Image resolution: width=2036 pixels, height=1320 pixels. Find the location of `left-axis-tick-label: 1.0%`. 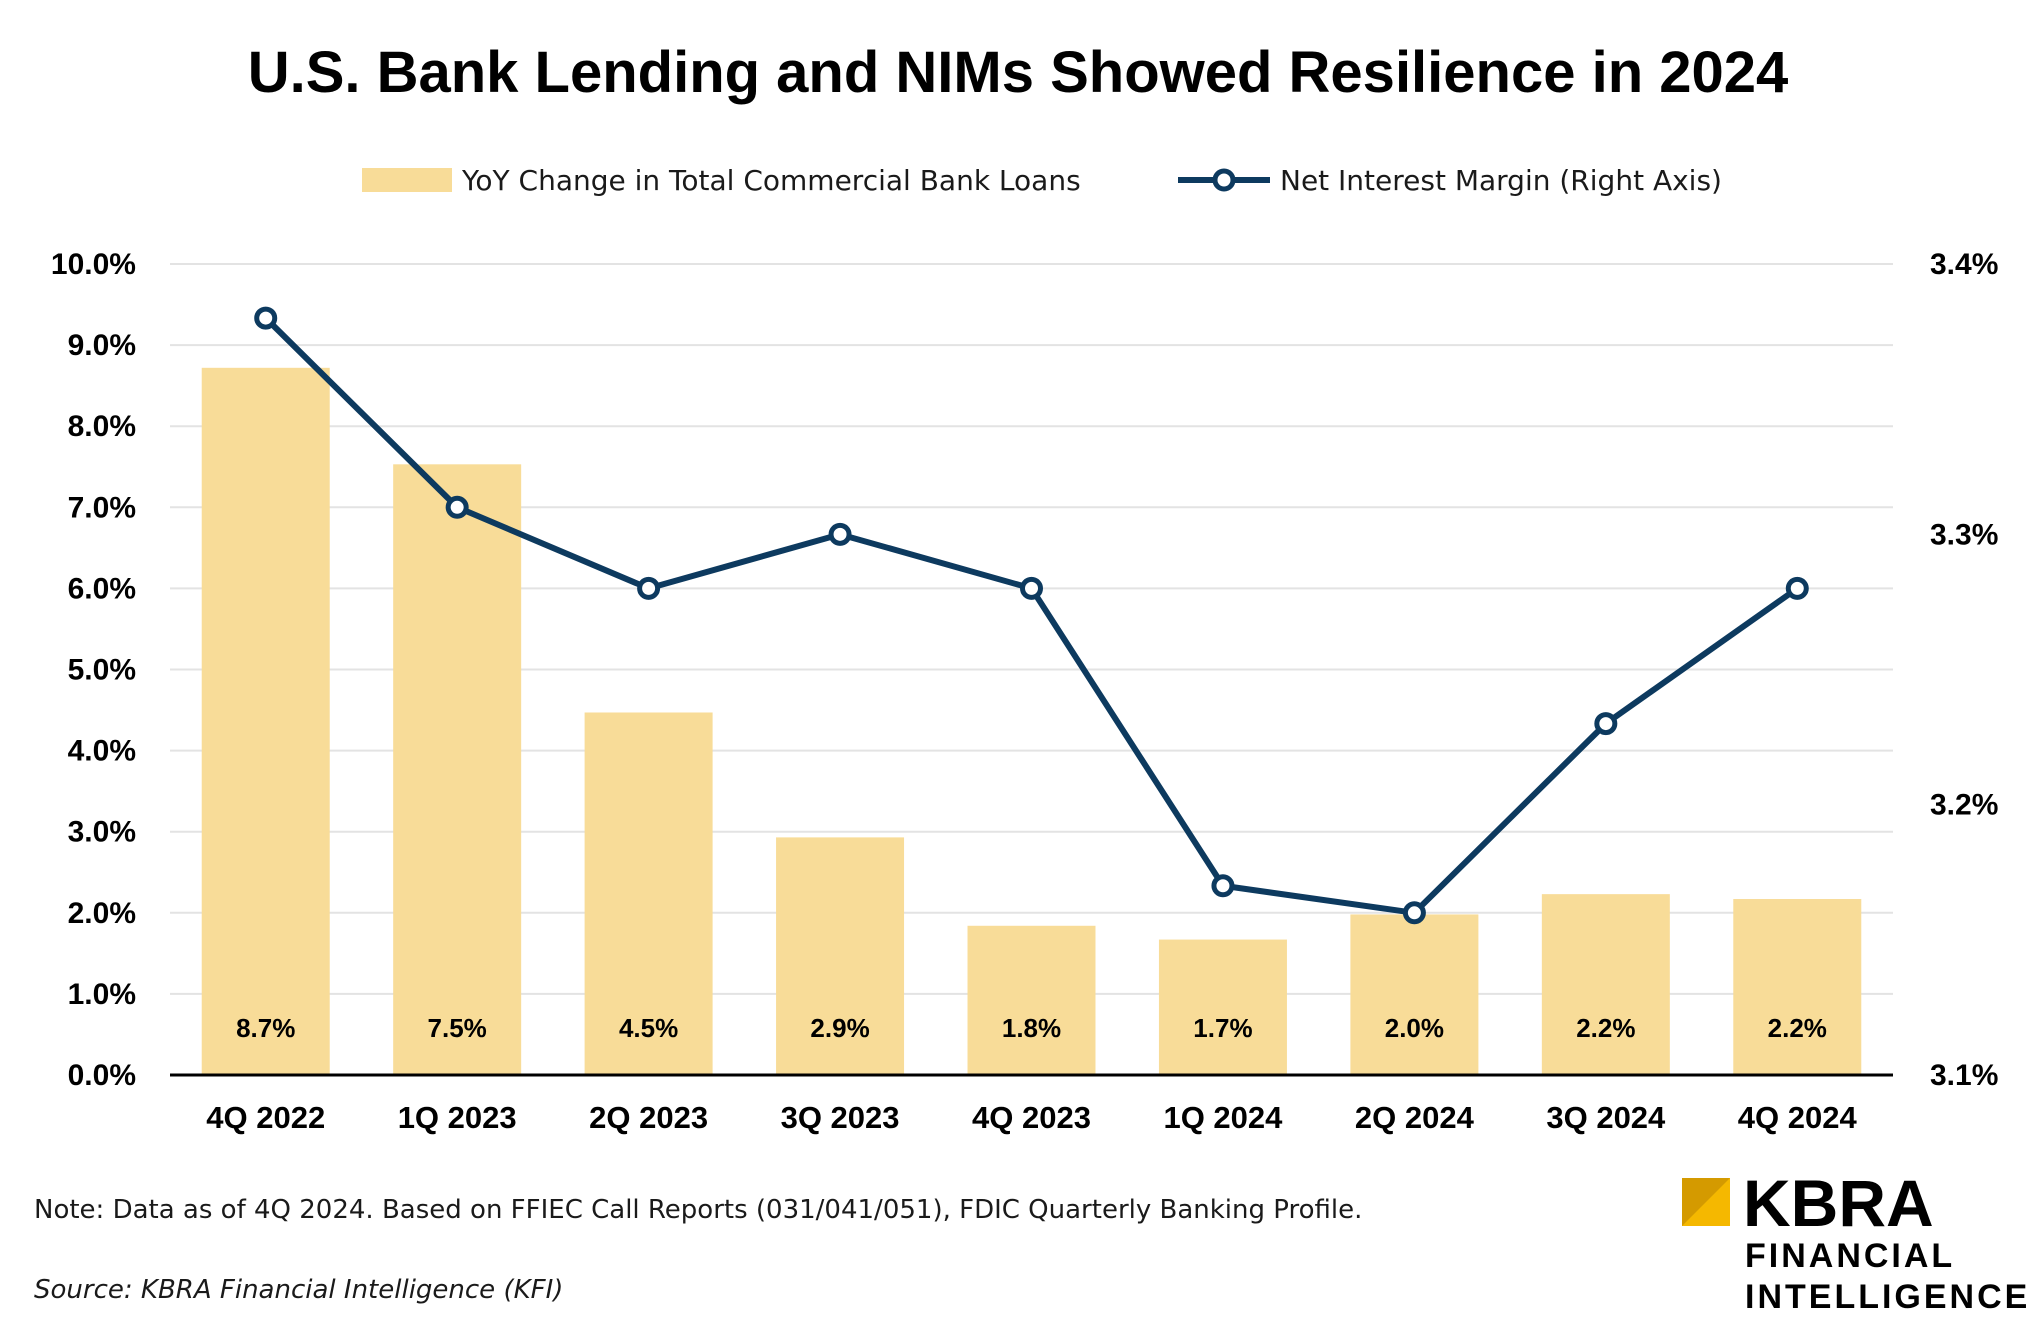

left-axis-tick-label: 1.0% is located at coordinates (102, 994).